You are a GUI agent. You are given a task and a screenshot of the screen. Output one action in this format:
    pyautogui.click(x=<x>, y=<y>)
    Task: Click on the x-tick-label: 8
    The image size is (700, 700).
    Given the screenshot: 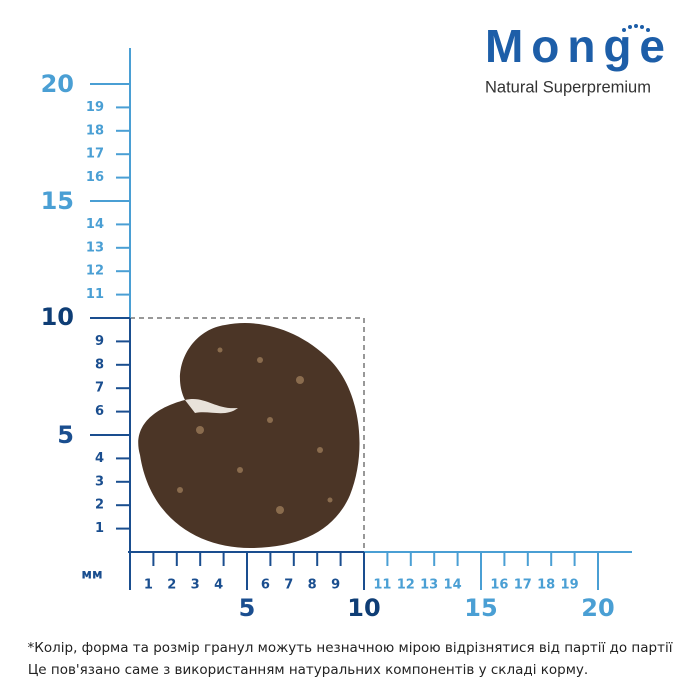 What is the action you would take?
    pyautogui.click(x=312, y=585)
    